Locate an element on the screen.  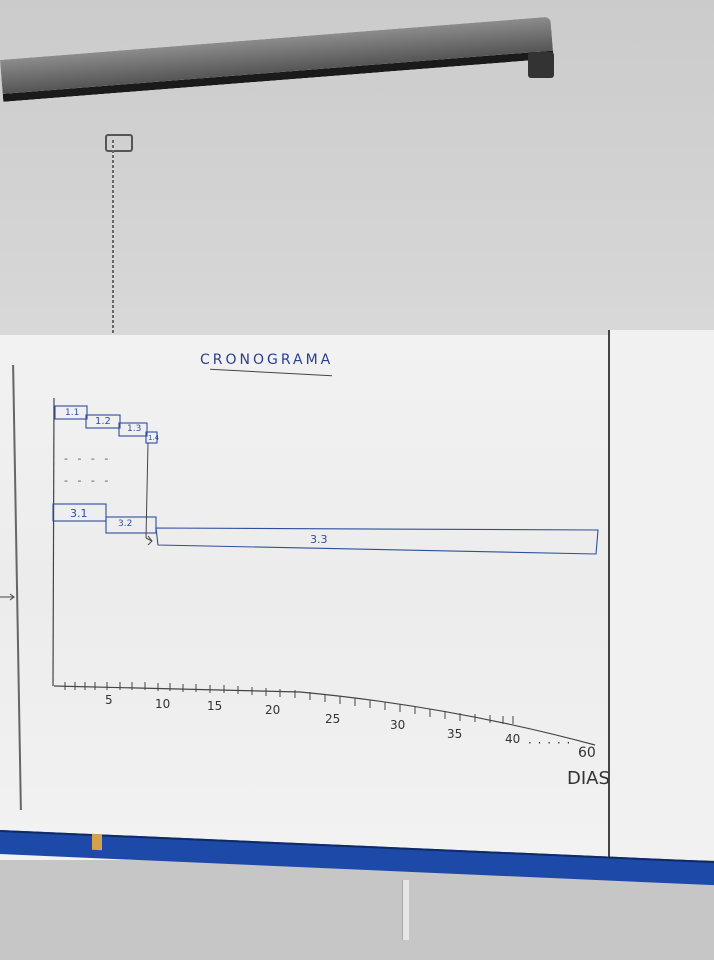
pull-handle is located at coordinates (119, 143).